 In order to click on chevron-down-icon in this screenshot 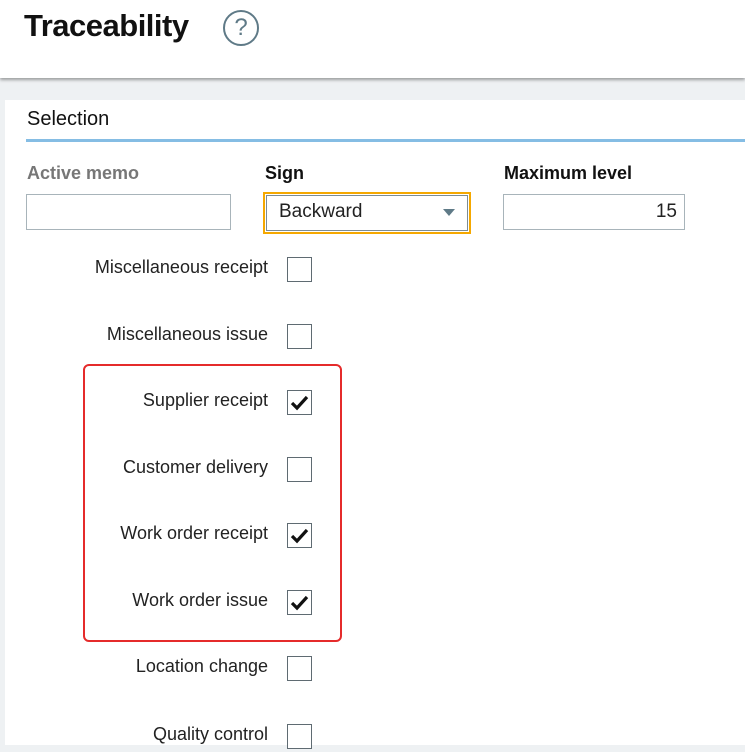, I will do `click(449, 212)`.